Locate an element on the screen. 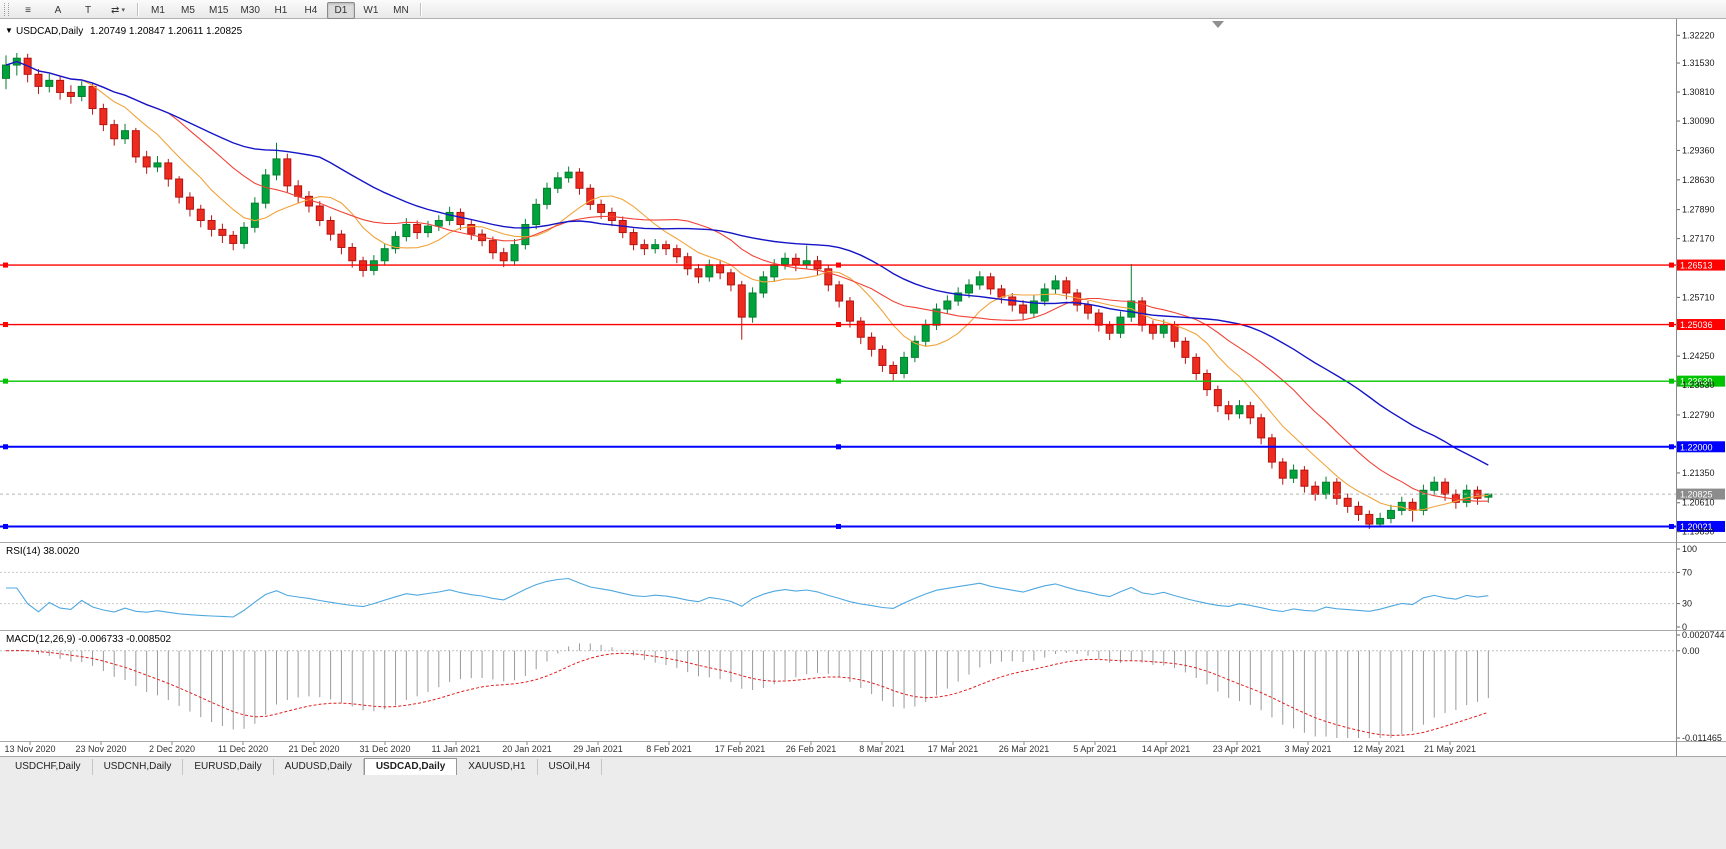 The width and height of the screenshot is (1726, 849). toolbar-left-buttons: ≡ A T ⇄ ▾ is located at coordinates (73, 9).